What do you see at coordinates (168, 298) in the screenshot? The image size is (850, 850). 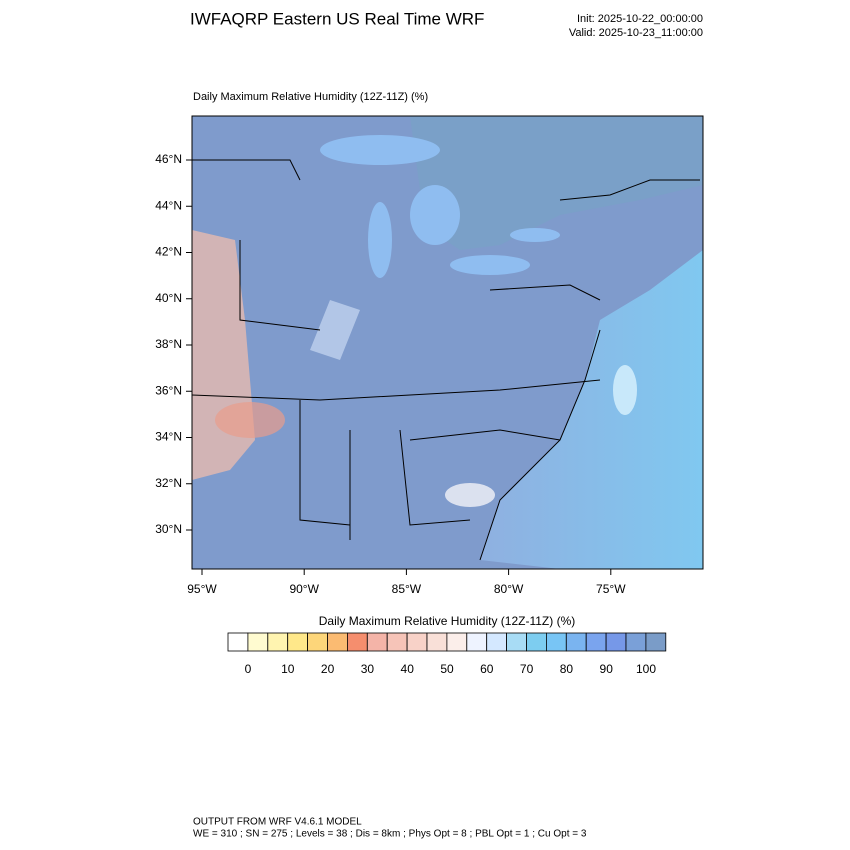 I see `lat-label: 40°N` at bounding box center [168, 298].